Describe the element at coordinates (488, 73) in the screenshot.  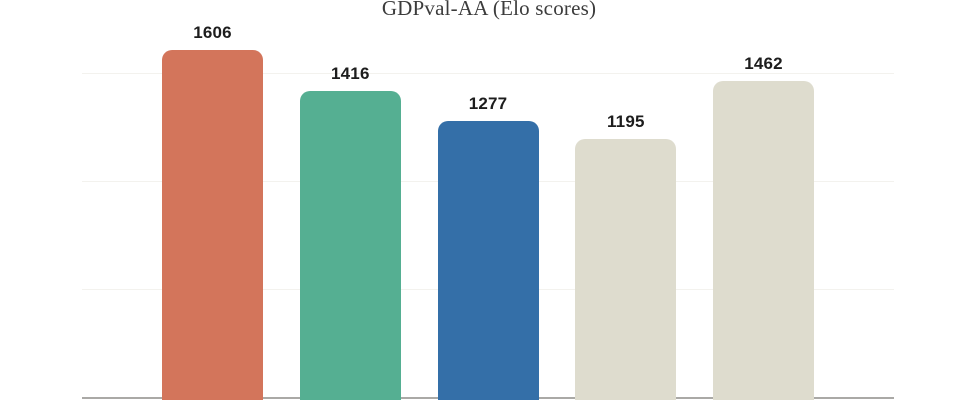
I see `gridline` at that location.